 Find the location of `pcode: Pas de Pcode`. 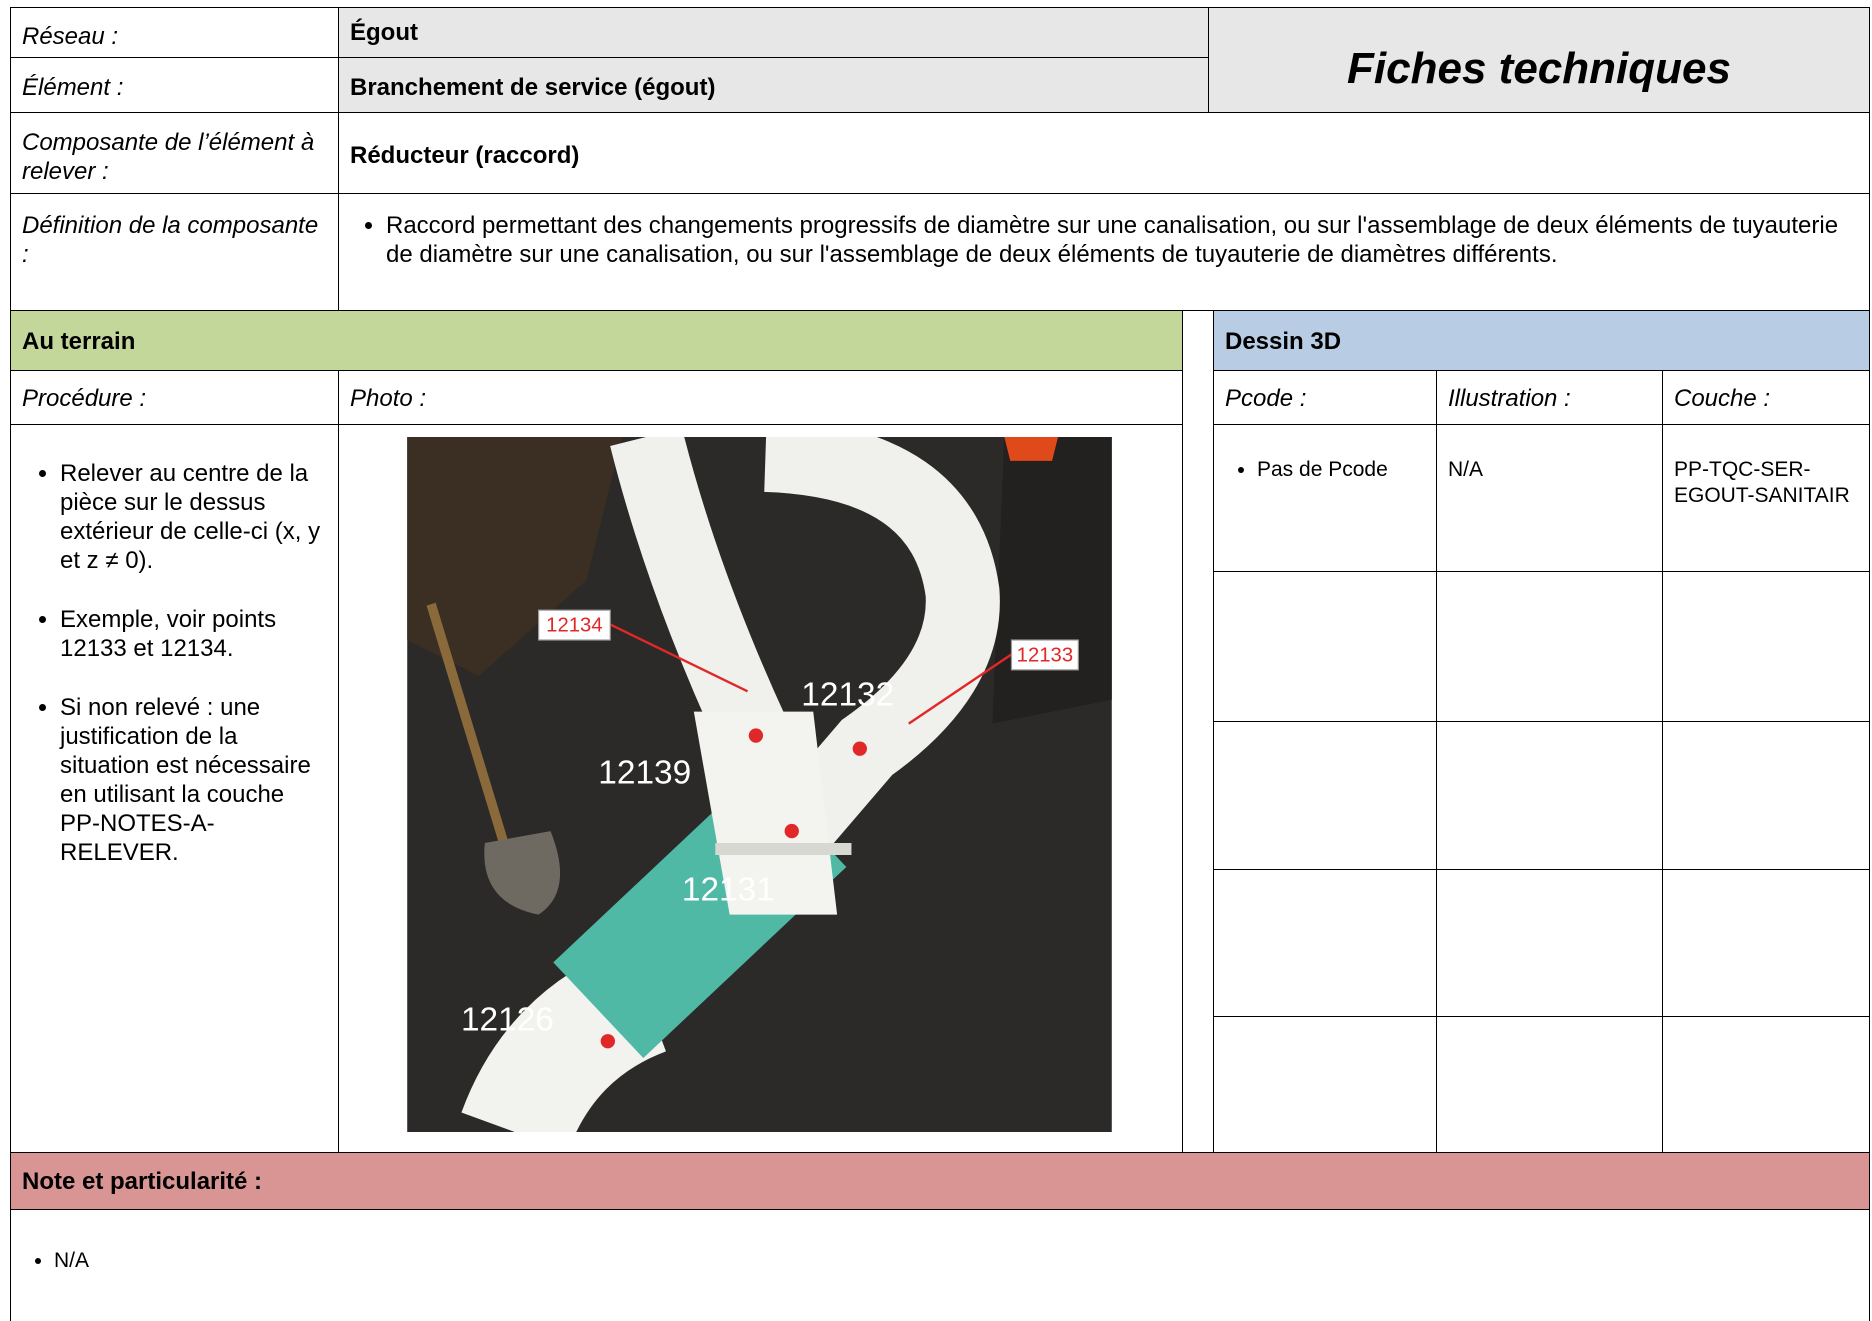

pcode: Pas de Pcode is located at coordinates (1341, 470).